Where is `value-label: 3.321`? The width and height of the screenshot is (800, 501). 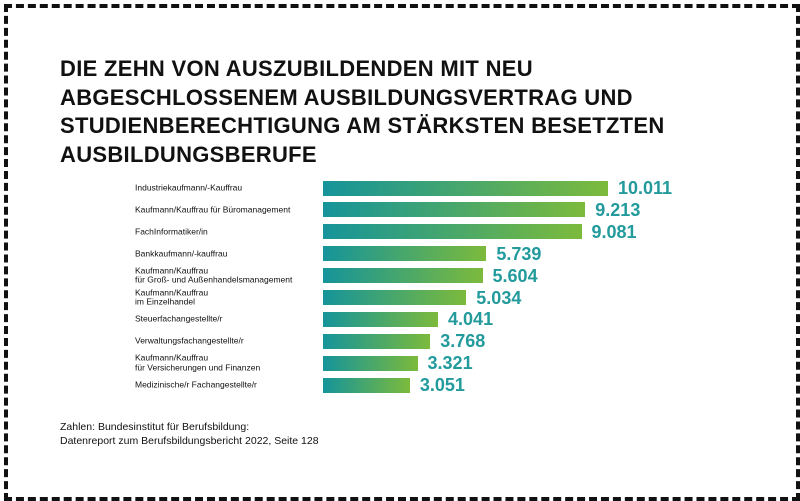 value-label: 3.321 is located at coordinates (450, 363).